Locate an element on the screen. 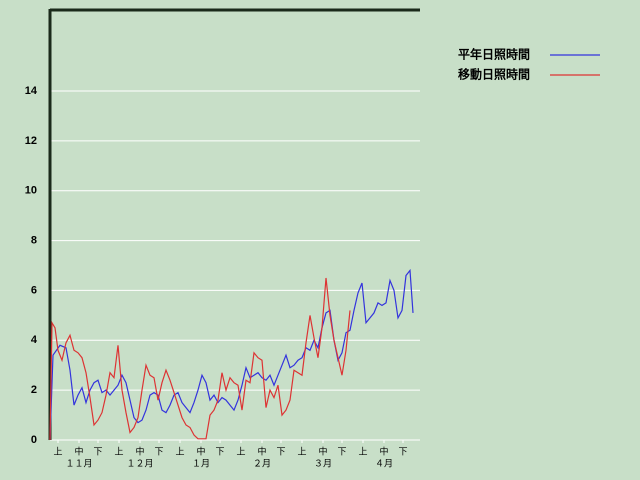  legend-label: 平年日照時間 is located at coordinates (494, 54).